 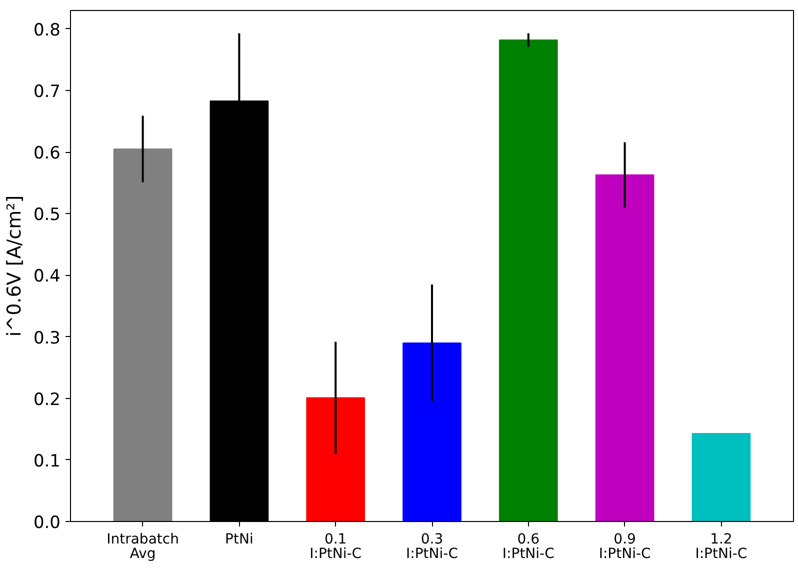 I want to click on x-tick-label: 0.6 I:PtNi-C, so click(x=528, y=547).